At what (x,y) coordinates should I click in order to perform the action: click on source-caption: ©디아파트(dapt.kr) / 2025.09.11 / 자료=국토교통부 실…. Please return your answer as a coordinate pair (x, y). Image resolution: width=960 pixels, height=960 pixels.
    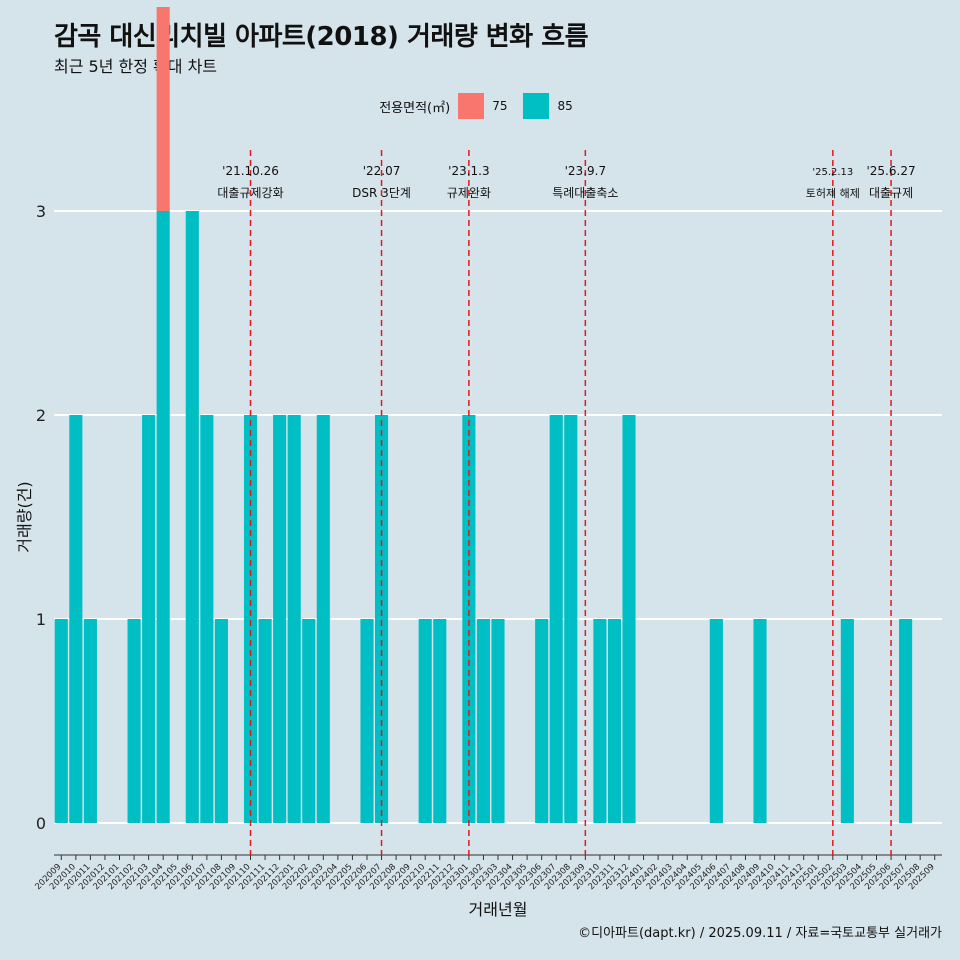
    Looking at the image, I should click on (760, 933).